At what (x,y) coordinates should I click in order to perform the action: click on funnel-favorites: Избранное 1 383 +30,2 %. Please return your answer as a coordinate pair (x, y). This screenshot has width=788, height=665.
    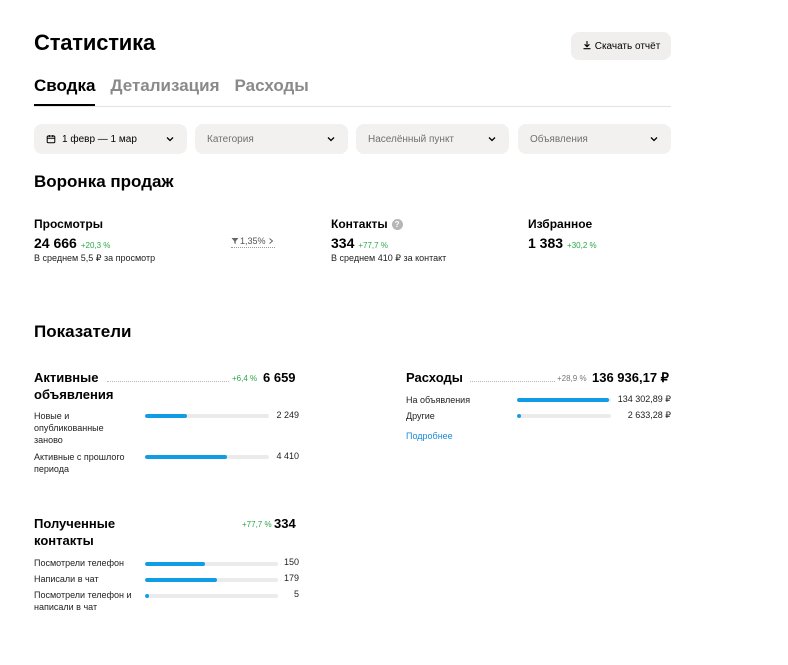
    Looking at the image, I should click on (562, 234).